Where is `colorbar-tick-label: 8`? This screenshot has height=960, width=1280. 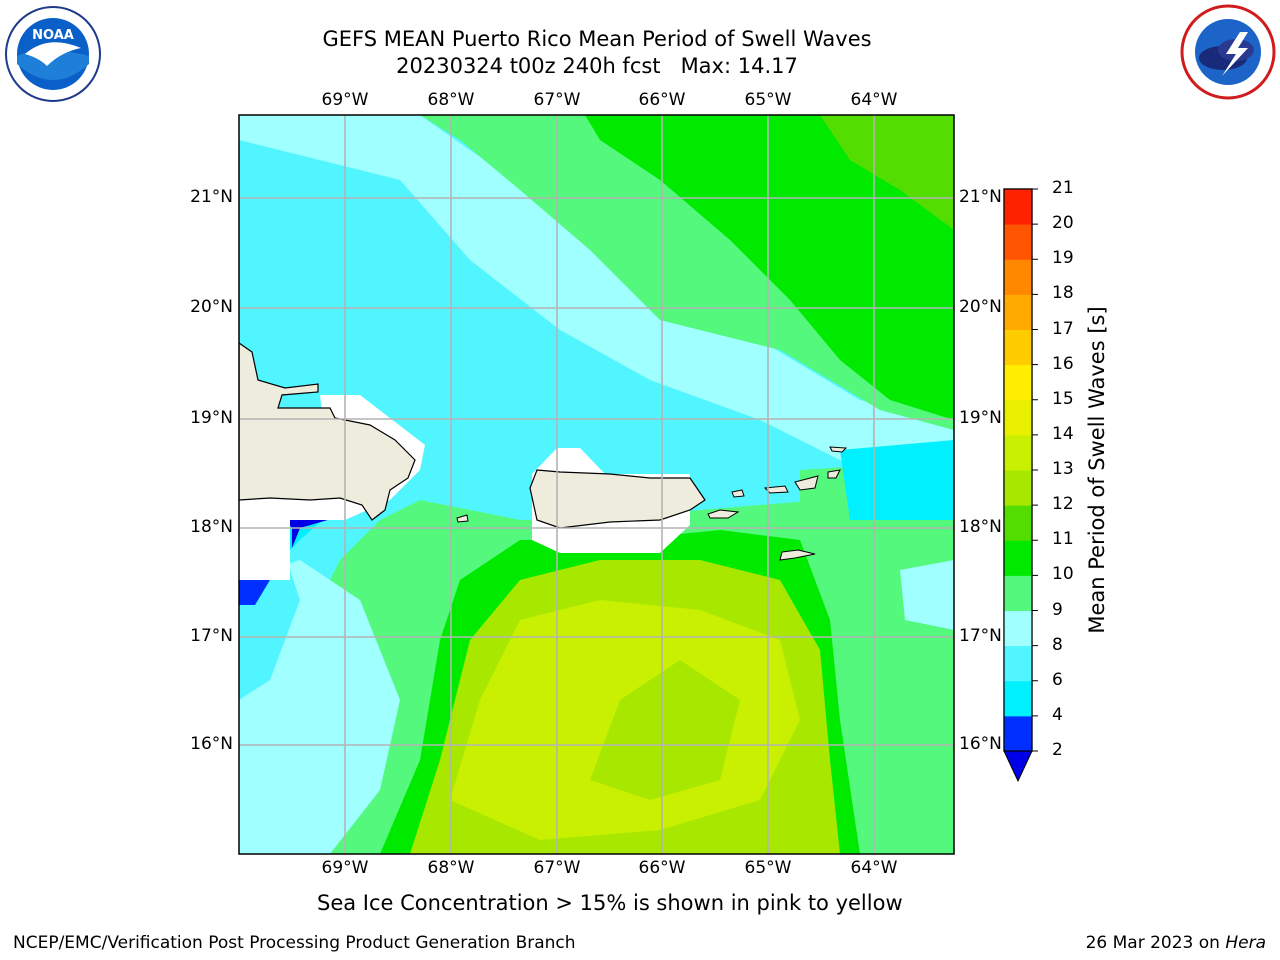
colorbar-tick-label: 8 is located at coordinates (1057, 644).